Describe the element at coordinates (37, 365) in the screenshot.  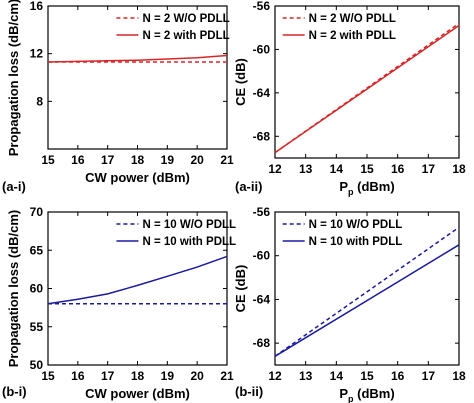
I see `y-tick-label: 50` at that location.